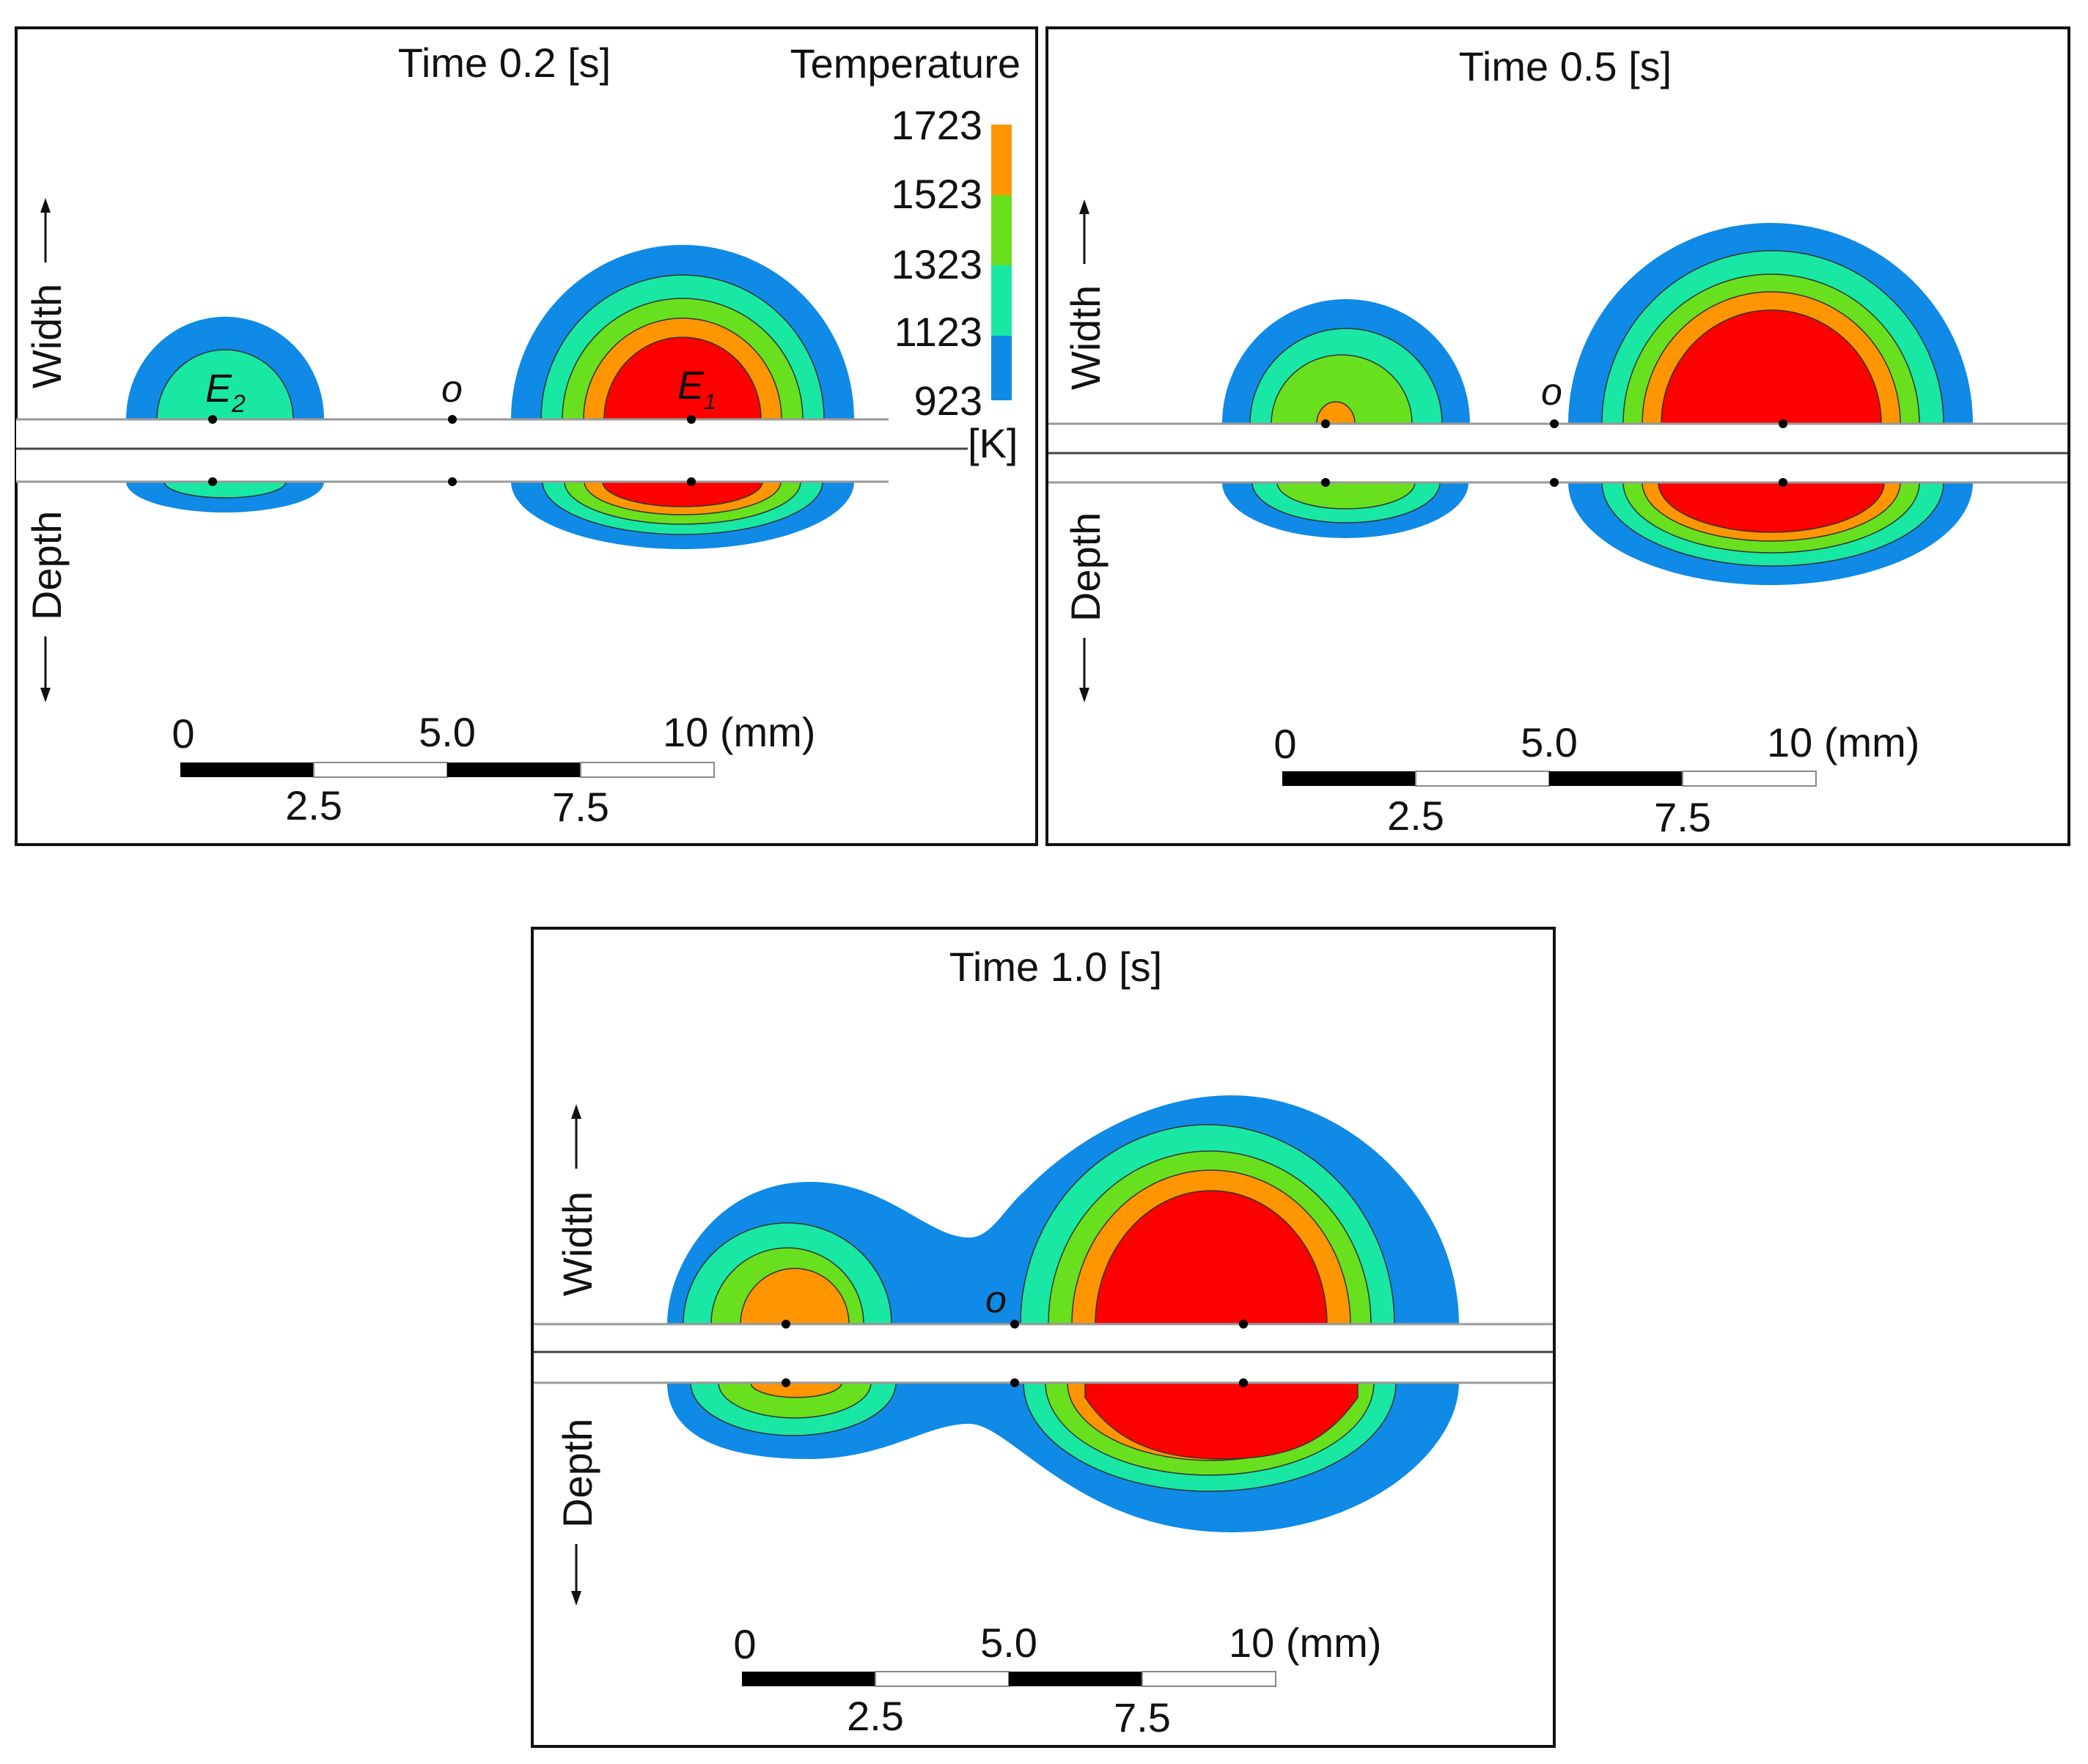 The image size is (2088, 1764). I want to click on legend-unit: [K], so click(993, 443).